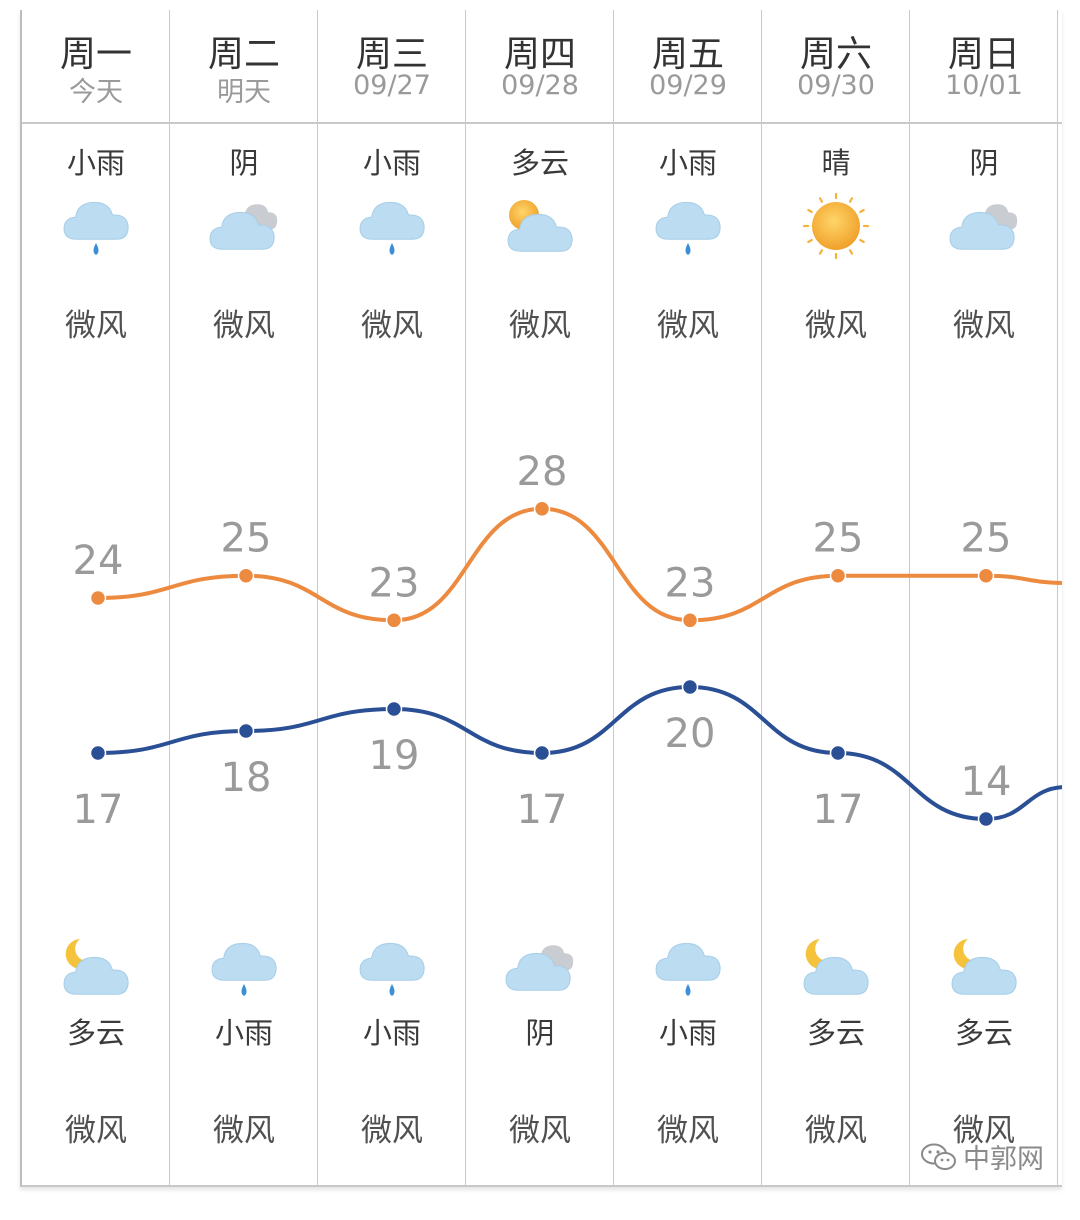  What do you see at coordinates (836, 226) in the screenshot?
I see `sunny-icon` at bounding box center [836, 226].